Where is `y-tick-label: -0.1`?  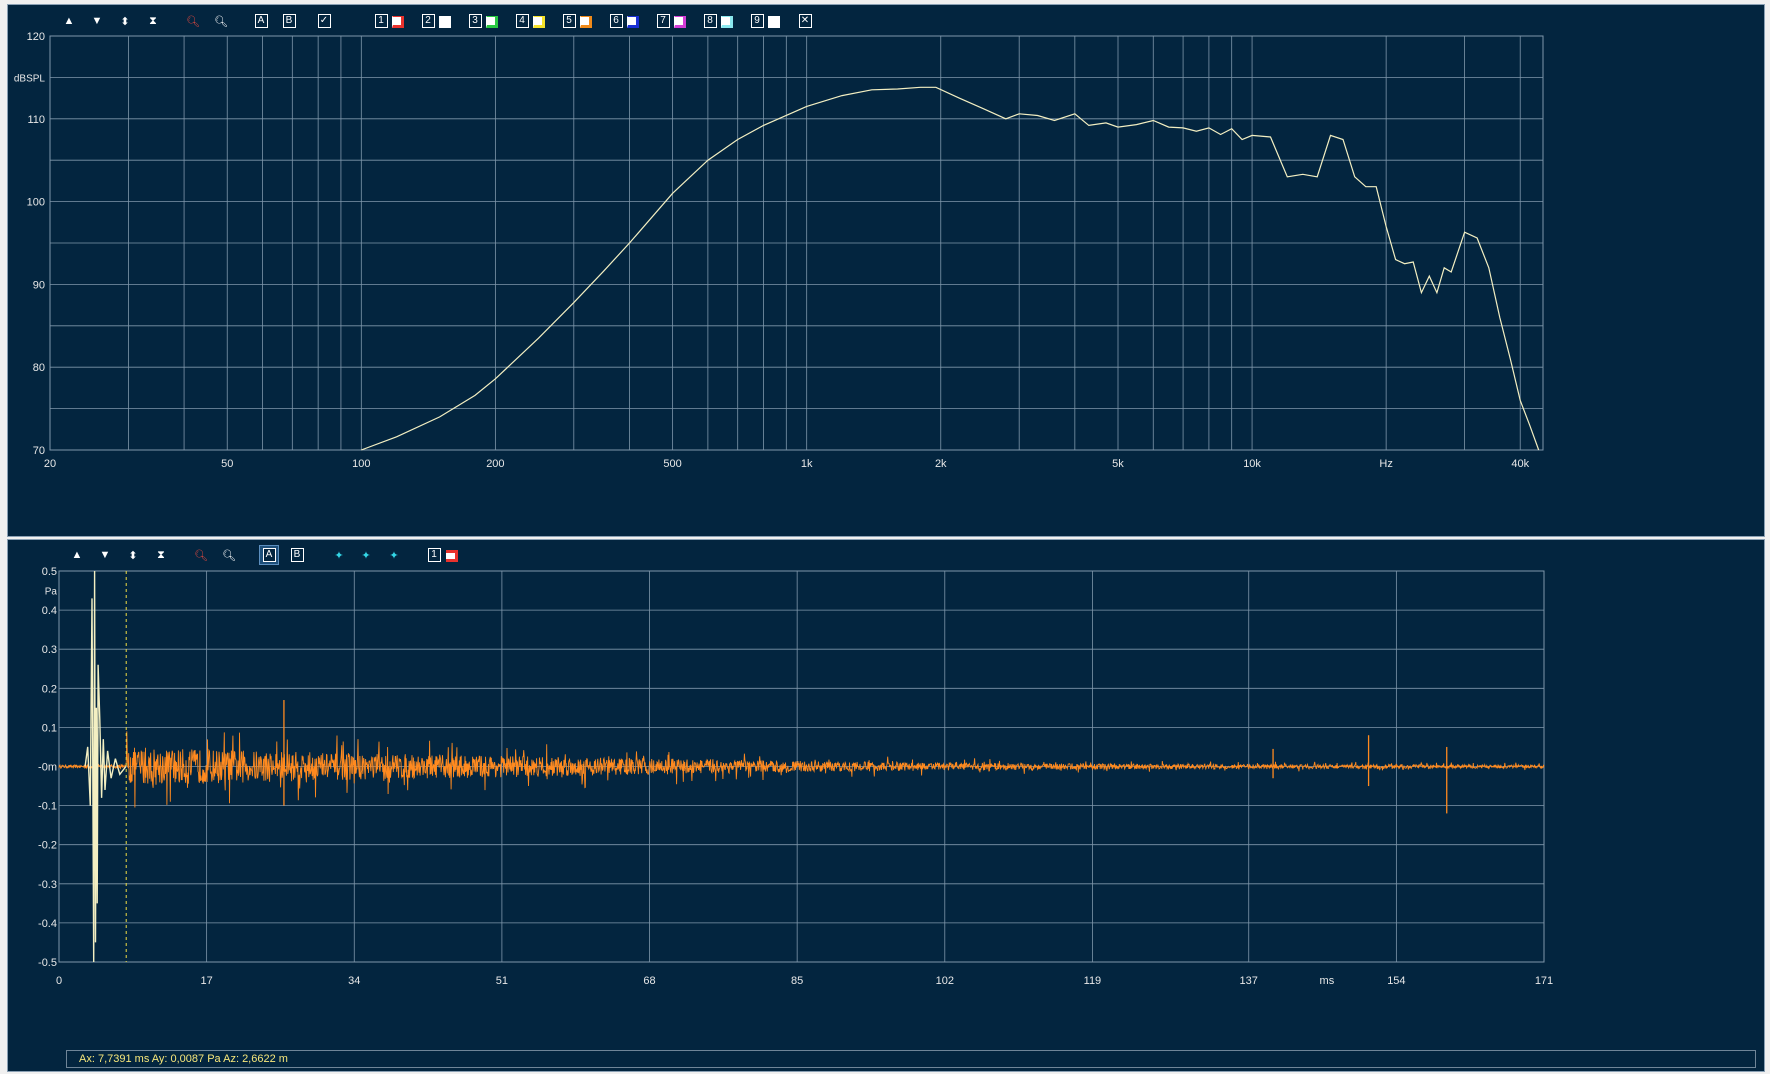
y-tick-label: -0.1 is located at coordinates (47, 807).